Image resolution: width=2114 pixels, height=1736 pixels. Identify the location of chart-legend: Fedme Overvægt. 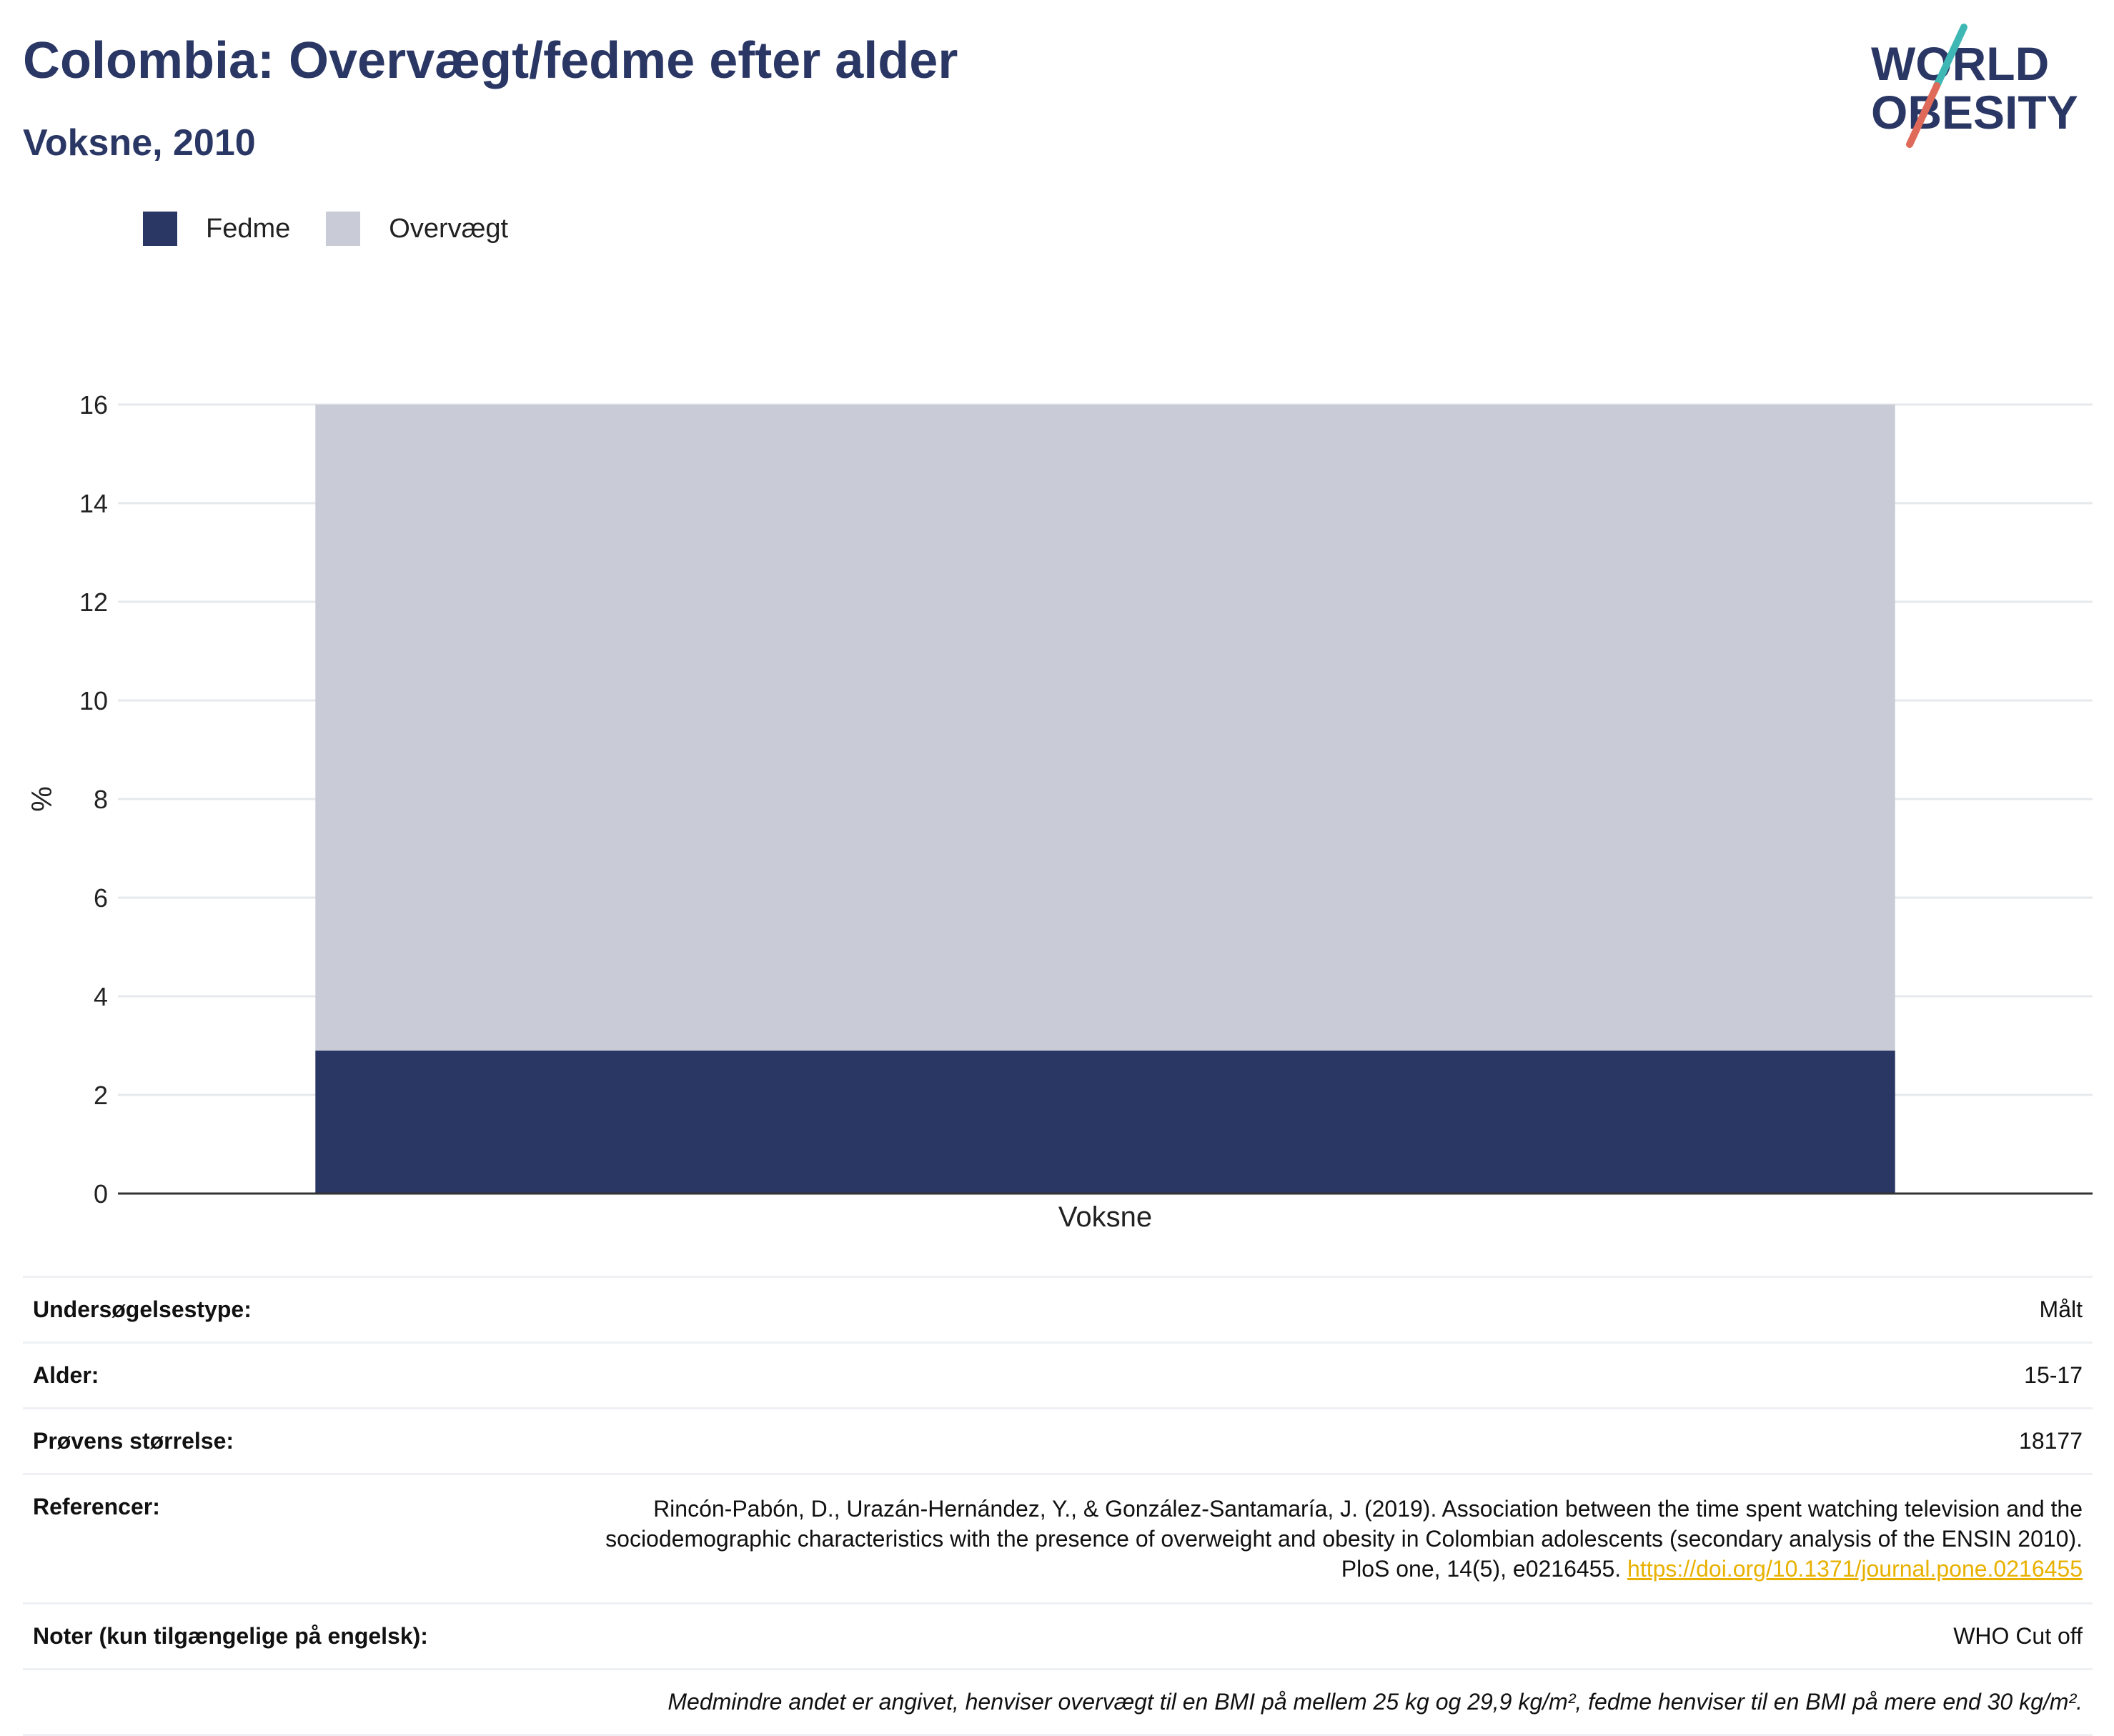
(343, 229).